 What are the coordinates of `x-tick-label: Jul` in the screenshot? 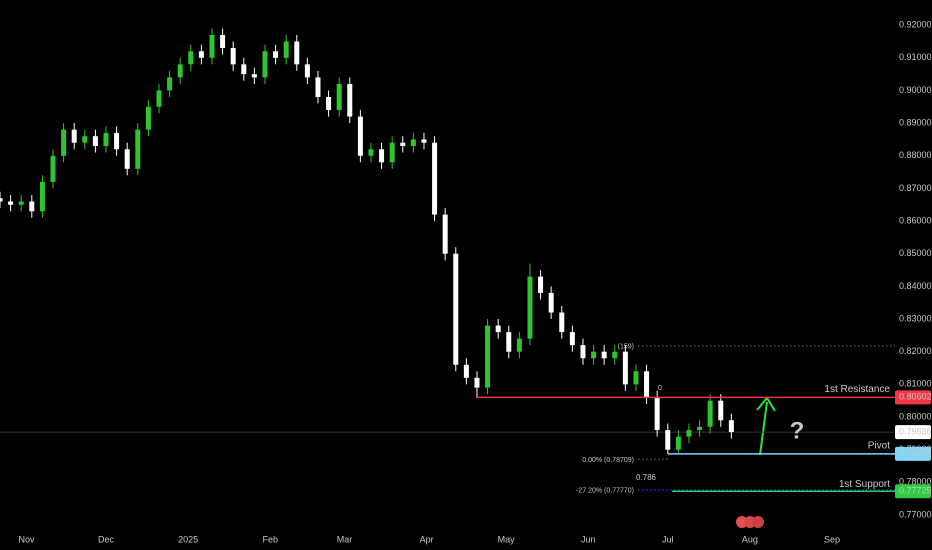 It's located at (668, 539).